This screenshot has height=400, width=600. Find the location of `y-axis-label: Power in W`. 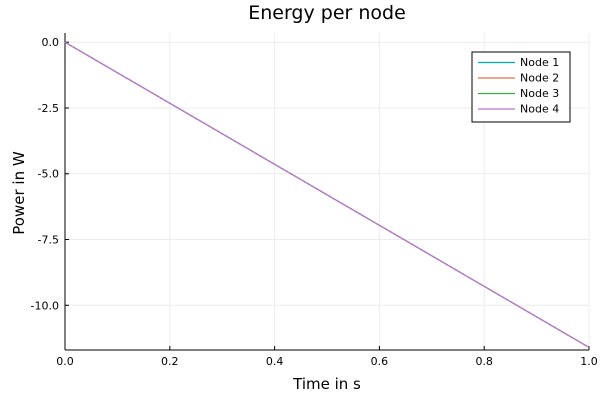

y-axis-label: Power in W is located at coordinates (19, 193).